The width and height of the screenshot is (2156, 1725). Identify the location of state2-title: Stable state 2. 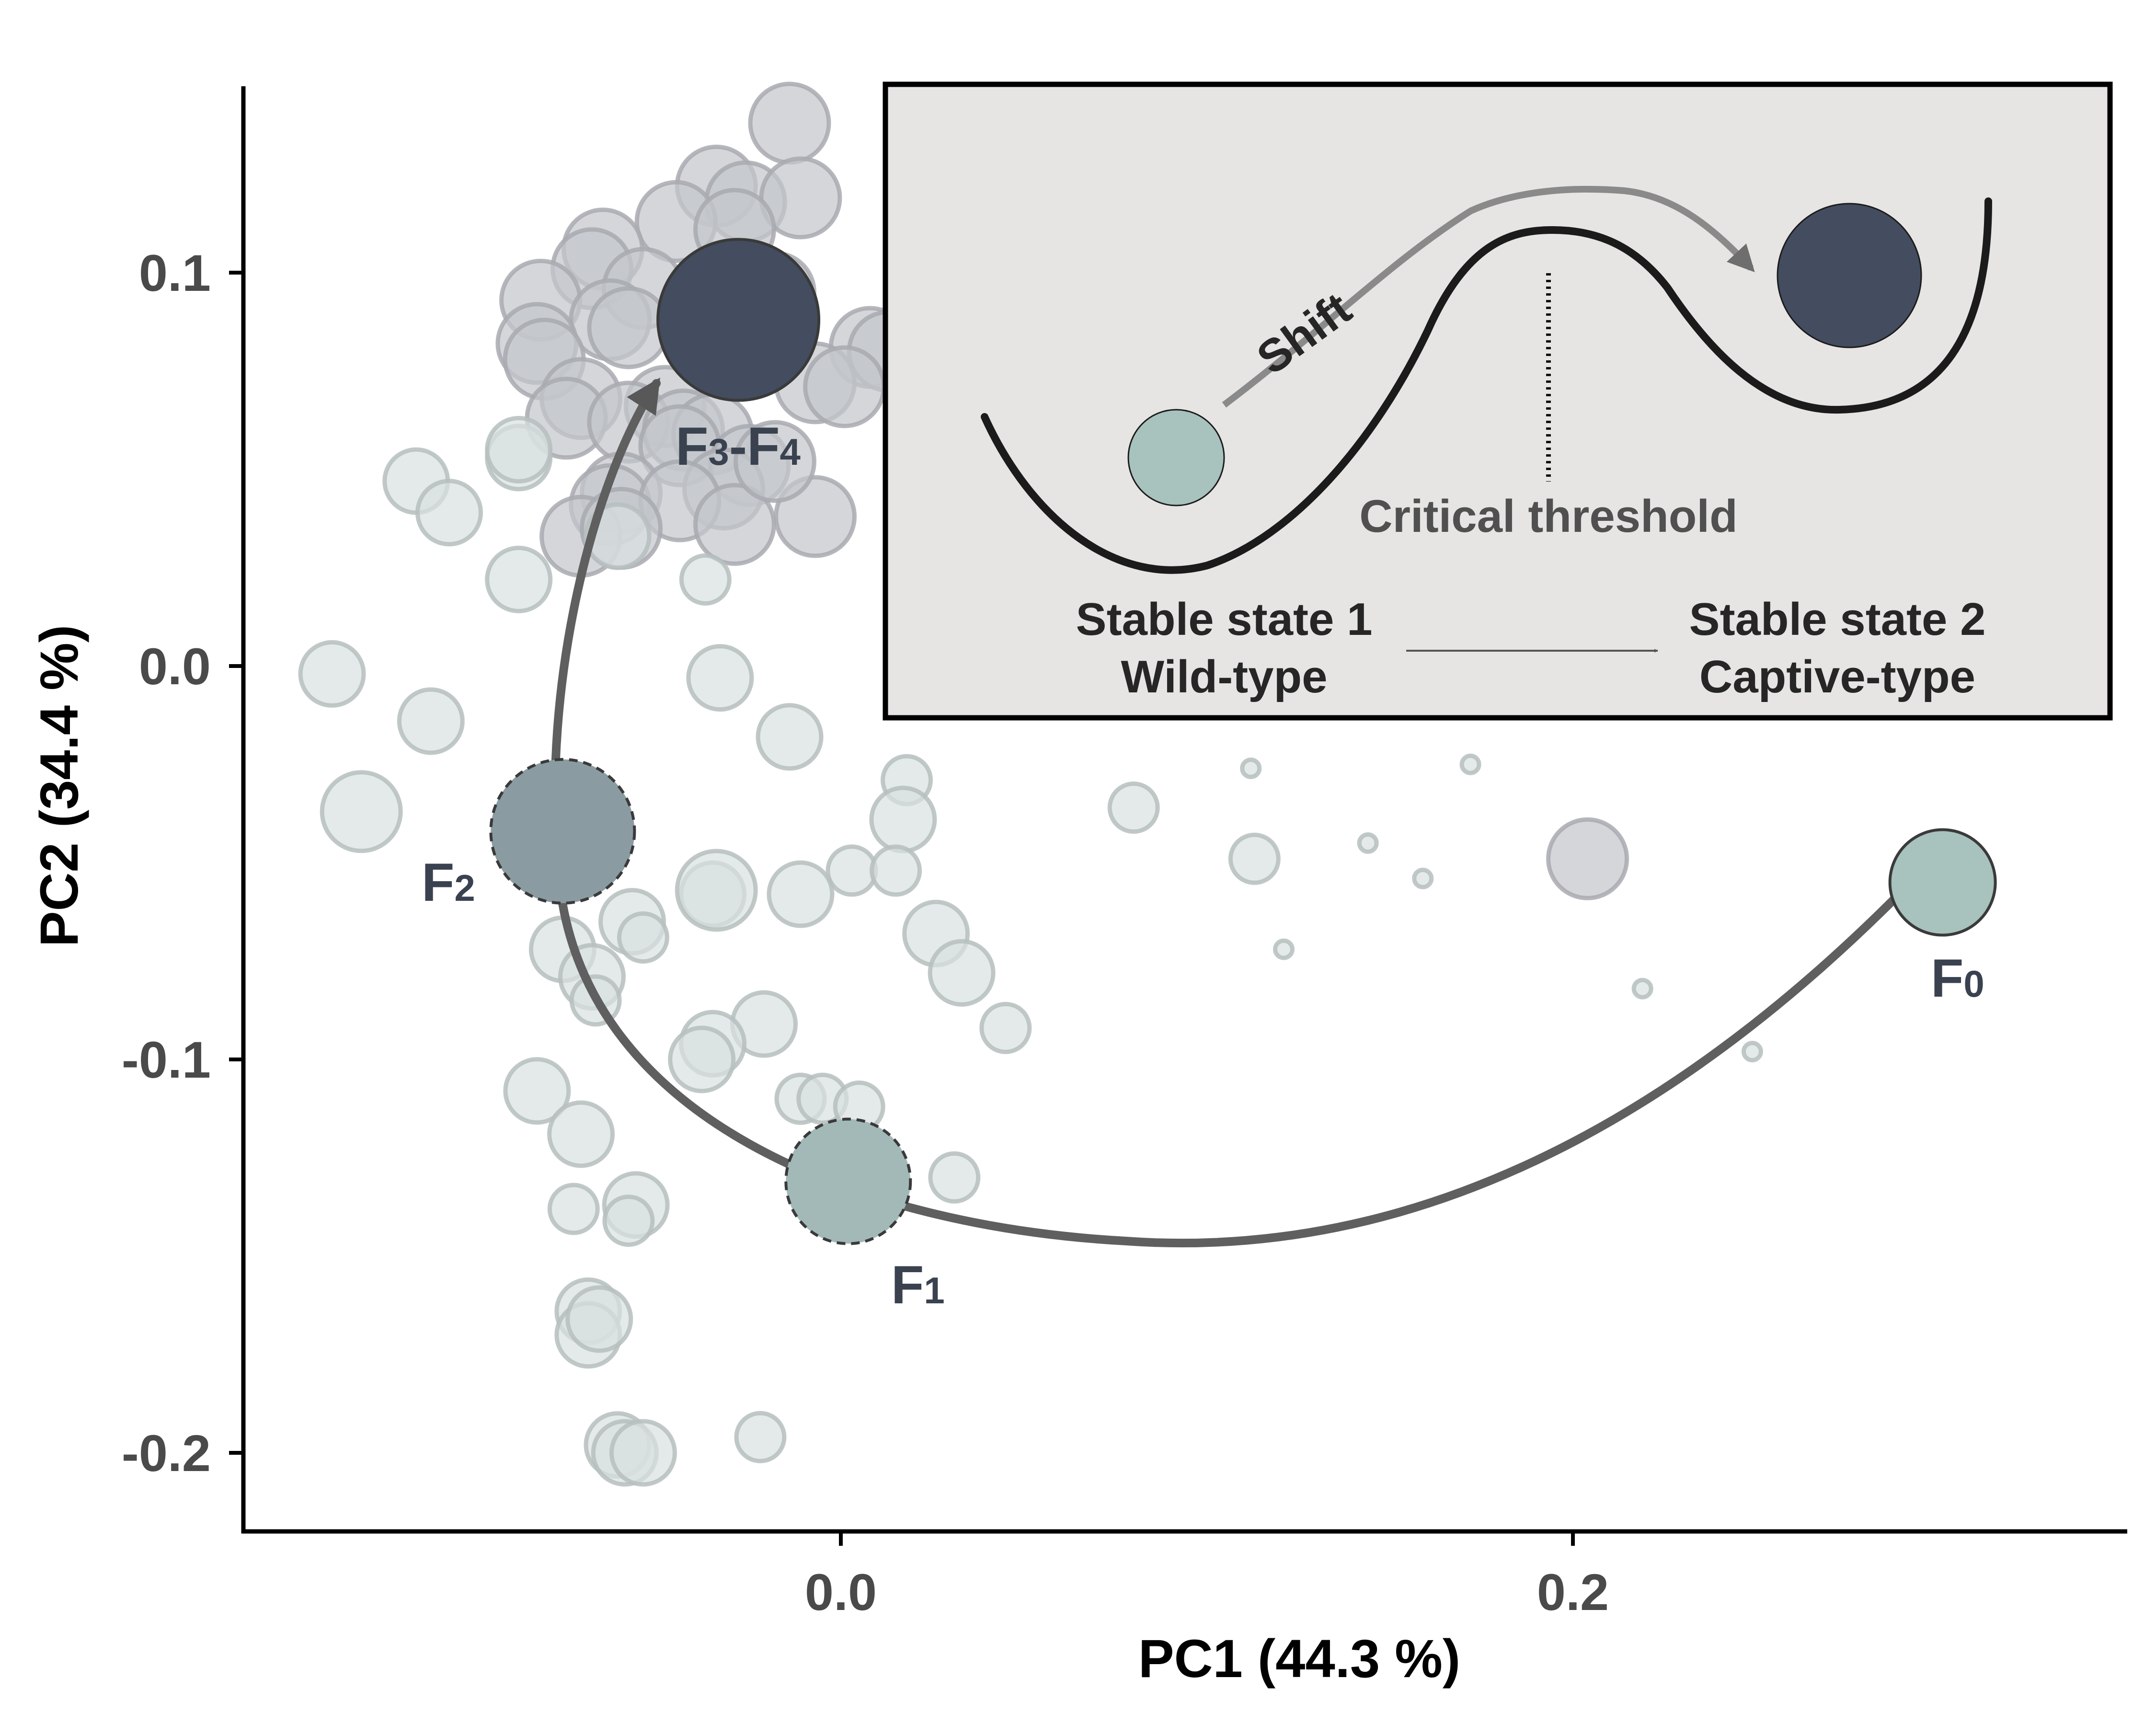
(1837, 619).